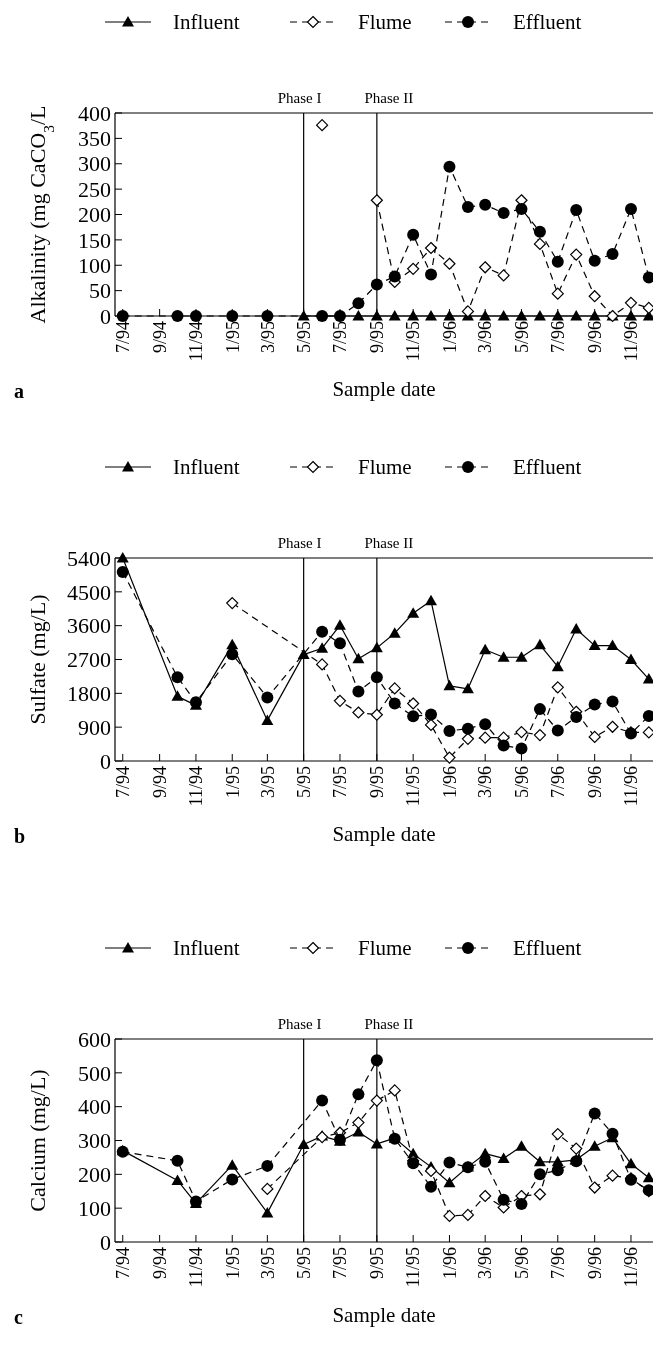 Image resolution: width=653 pixels, height=1360 pixels. I want to click on y-tick-label: 250, so click(94, 189).